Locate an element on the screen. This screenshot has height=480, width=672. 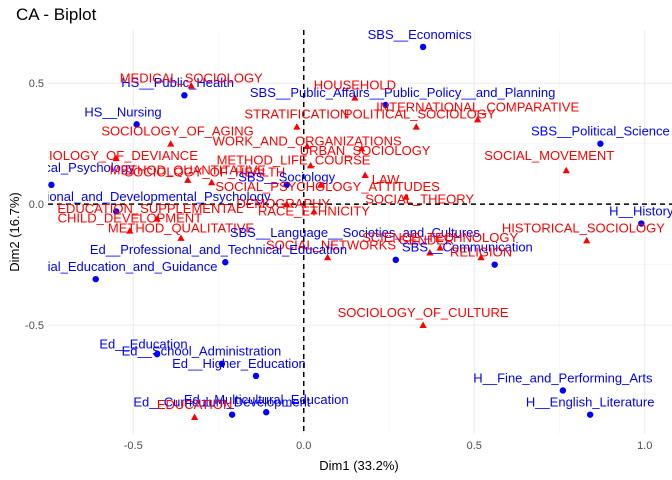
point-label: RELIGION is located at coordinates (481, 252).